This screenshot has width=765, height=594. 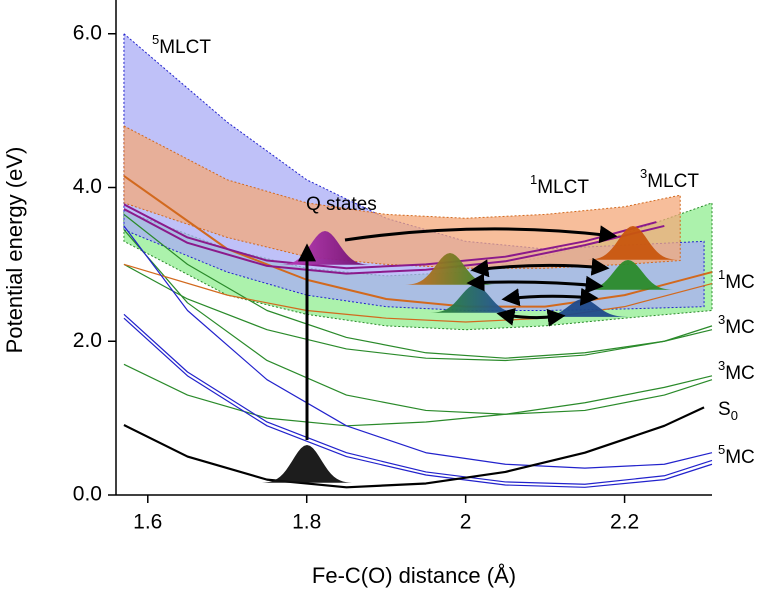 I want to click on label-1mc: 1MC, so click(x=736, y=280).